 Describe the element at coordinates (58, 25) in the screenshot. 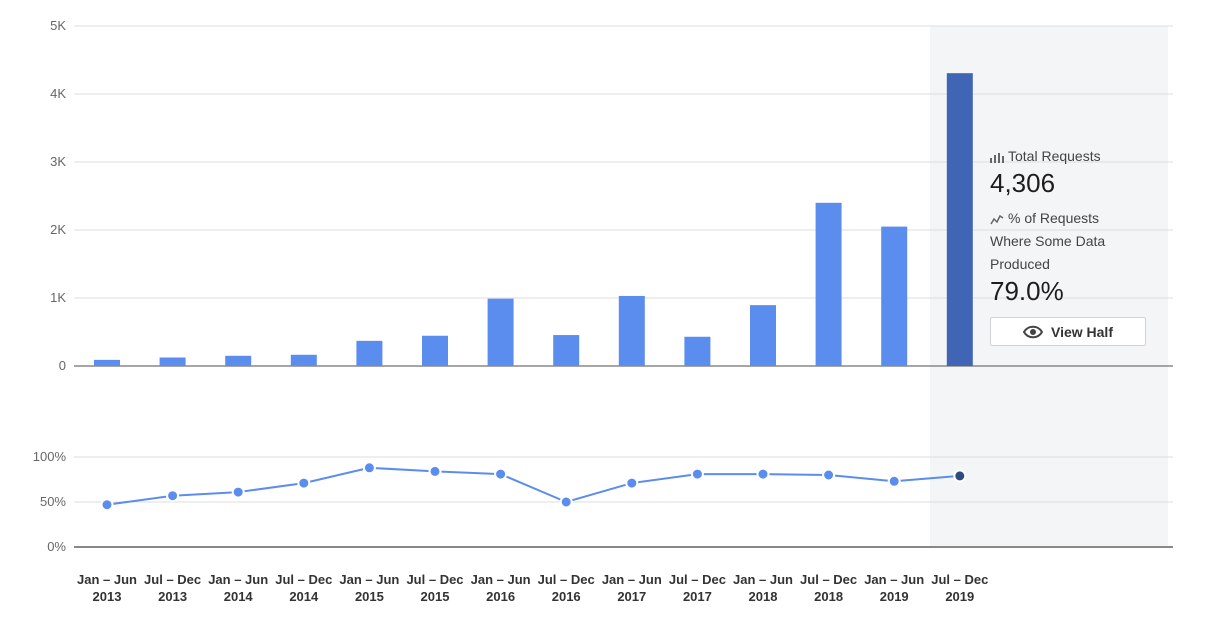

I see `bar-y-tick-label: 5K` at that location.